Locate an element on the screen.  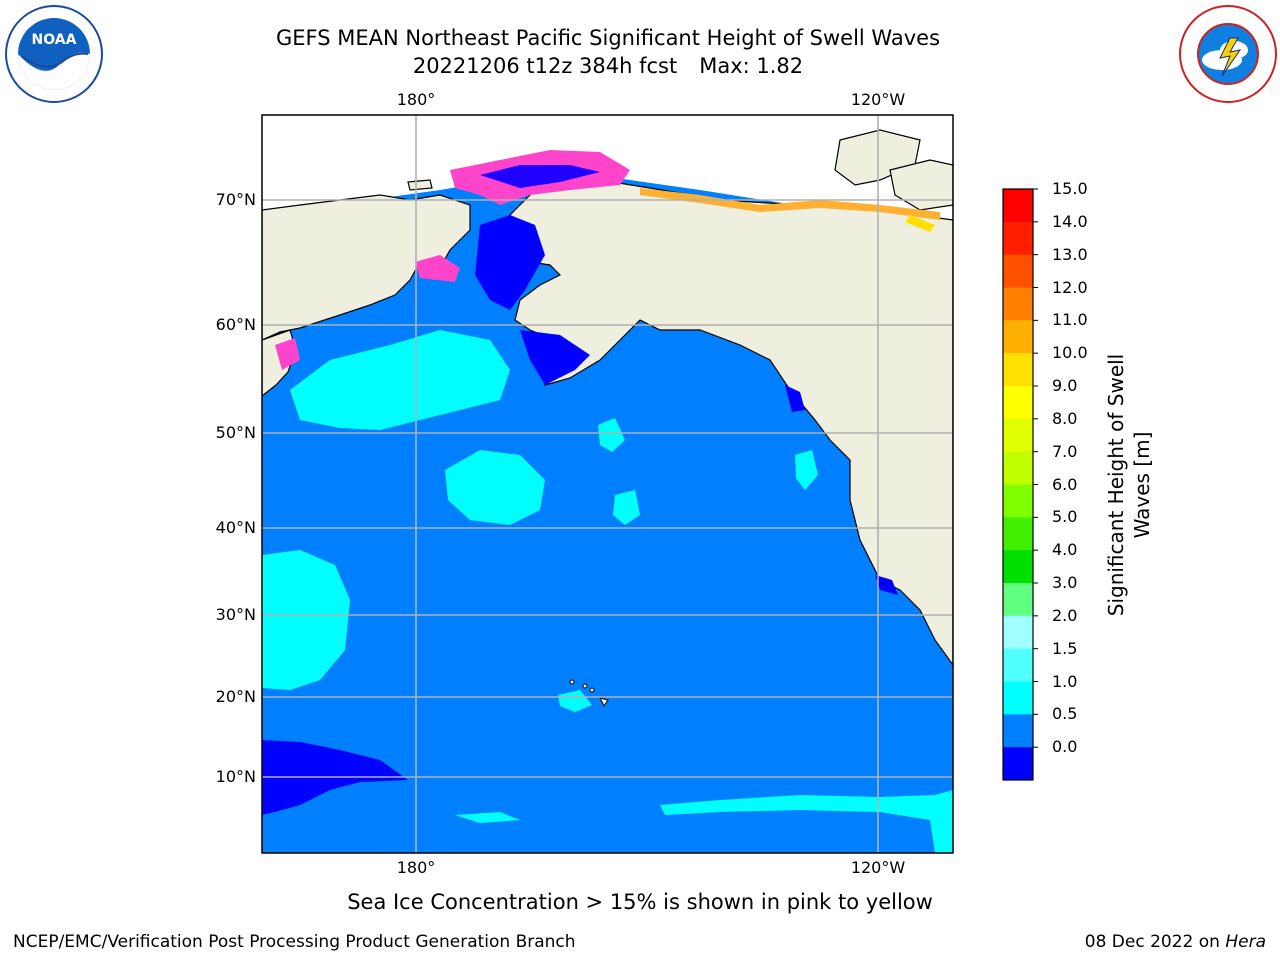
latitude-label: 40°N is located at coordinates (235, 527).